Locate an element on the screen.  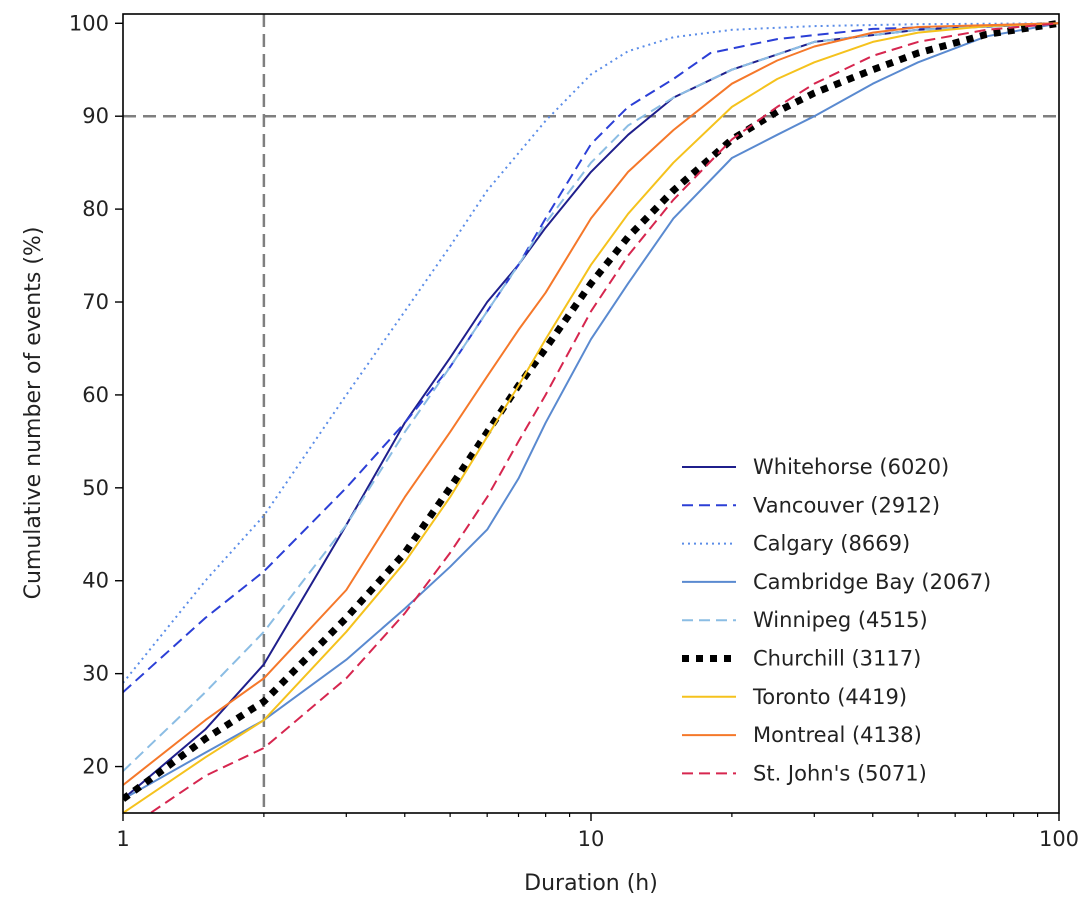
legend-label: Montreal (4138) is located at coordinates (837, 735).